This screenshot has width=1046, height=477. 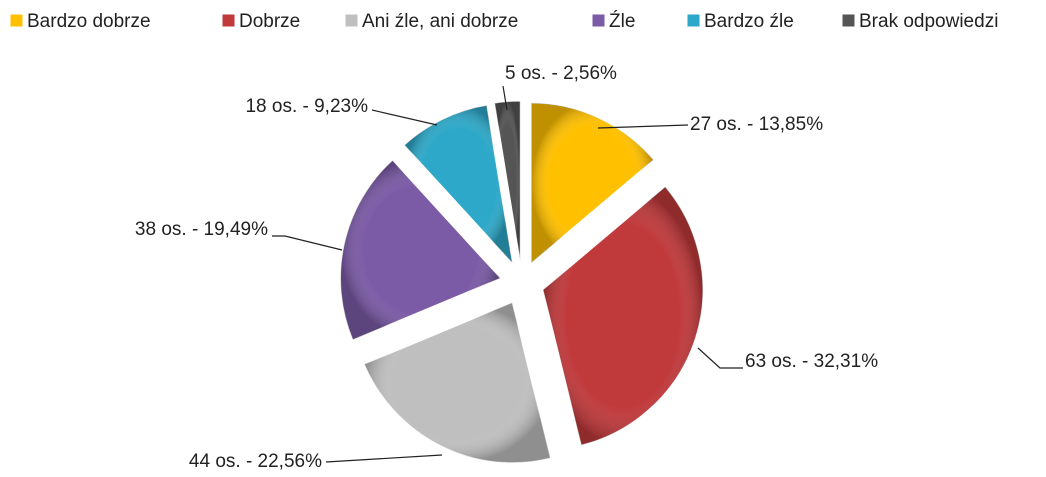 What do you see at coordinates (89, 21) in the screenshot?
I see `legend-label: Bardzo dobrze` at bounding box center [89, 21].